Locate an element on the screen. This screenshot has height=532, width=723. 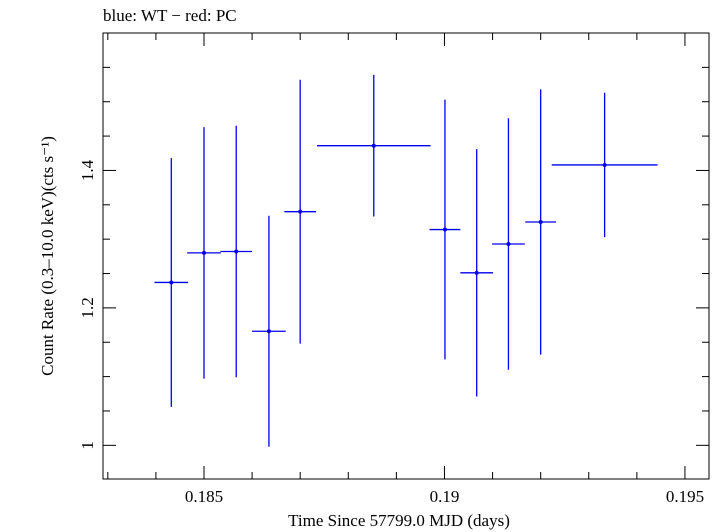
x-axis-label: Time Since 57799.0 MJD (days) is located at coordinates (399, 520).